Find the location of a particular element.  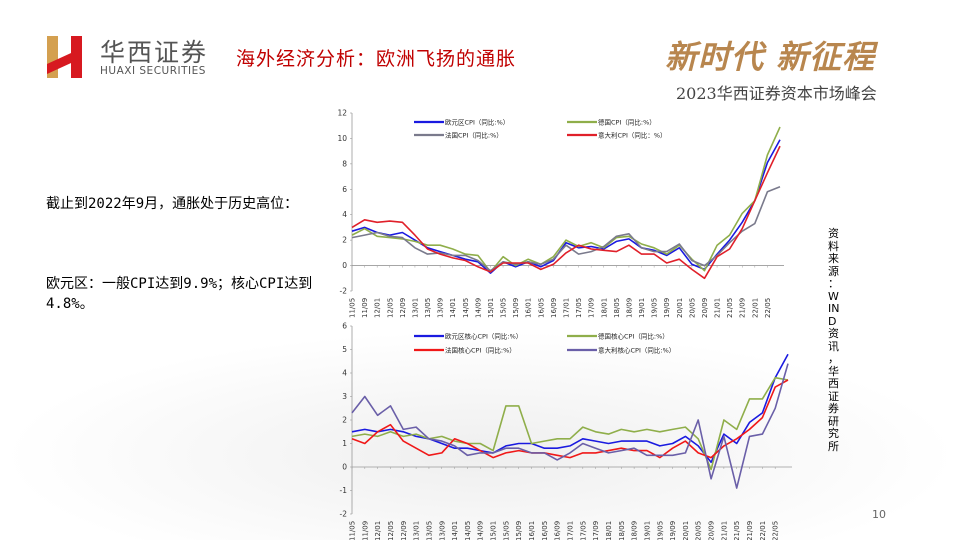

x-tick-label: 20/09 is located at coordinates (705, 308).